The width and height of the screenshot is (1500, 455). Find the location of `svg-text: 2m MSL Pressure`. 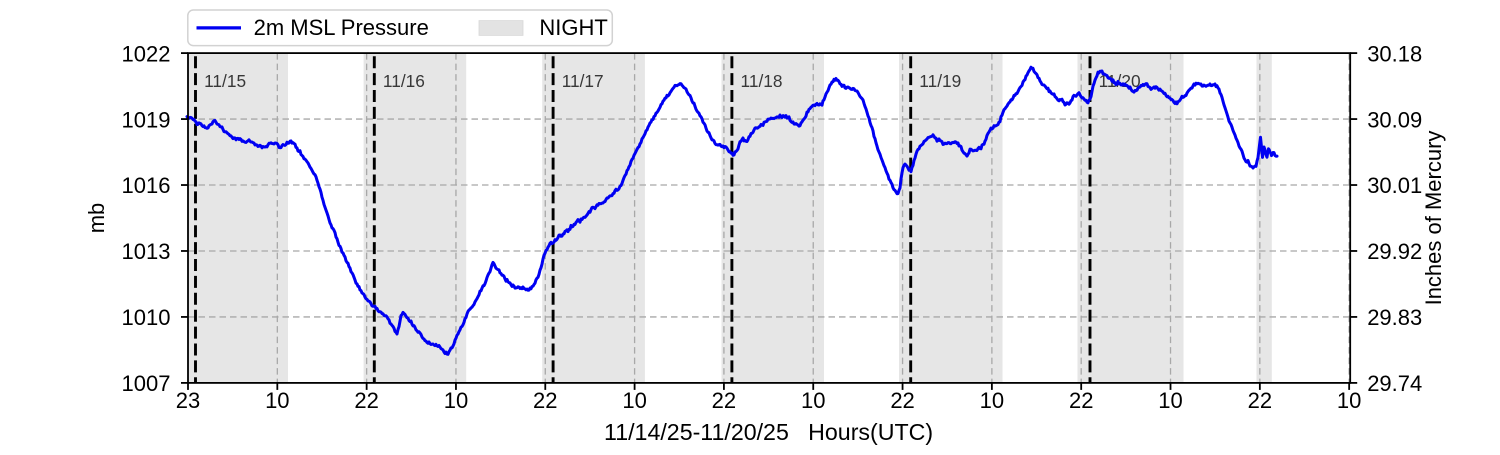

svg-text: 2m MSL Pressure is located at coordinates (341, 27).